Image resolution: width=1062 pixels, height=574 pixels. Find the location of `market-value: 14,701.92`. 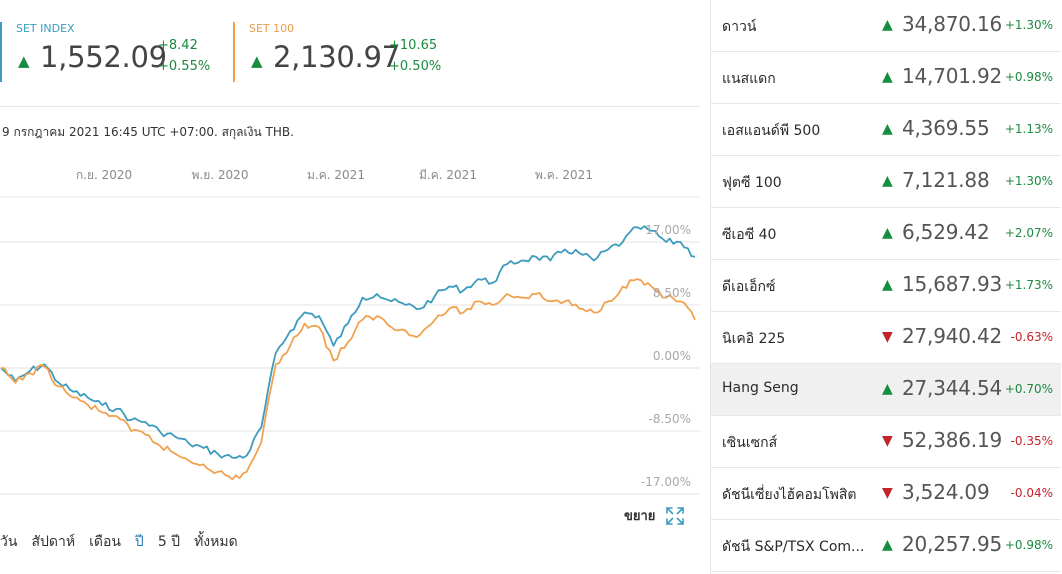

market-value: 14,701.92 is located at coordinates (952, 76).